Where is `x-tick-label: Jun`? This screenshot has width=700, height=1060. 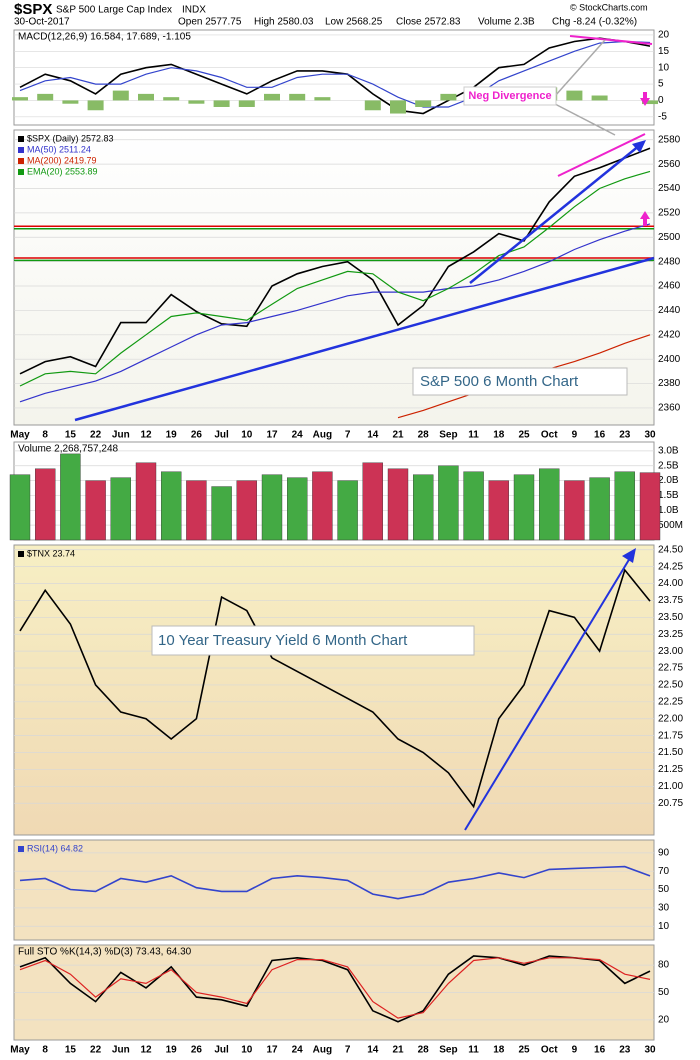 x-tick-label: Jun is located at coordinates (121, 435).